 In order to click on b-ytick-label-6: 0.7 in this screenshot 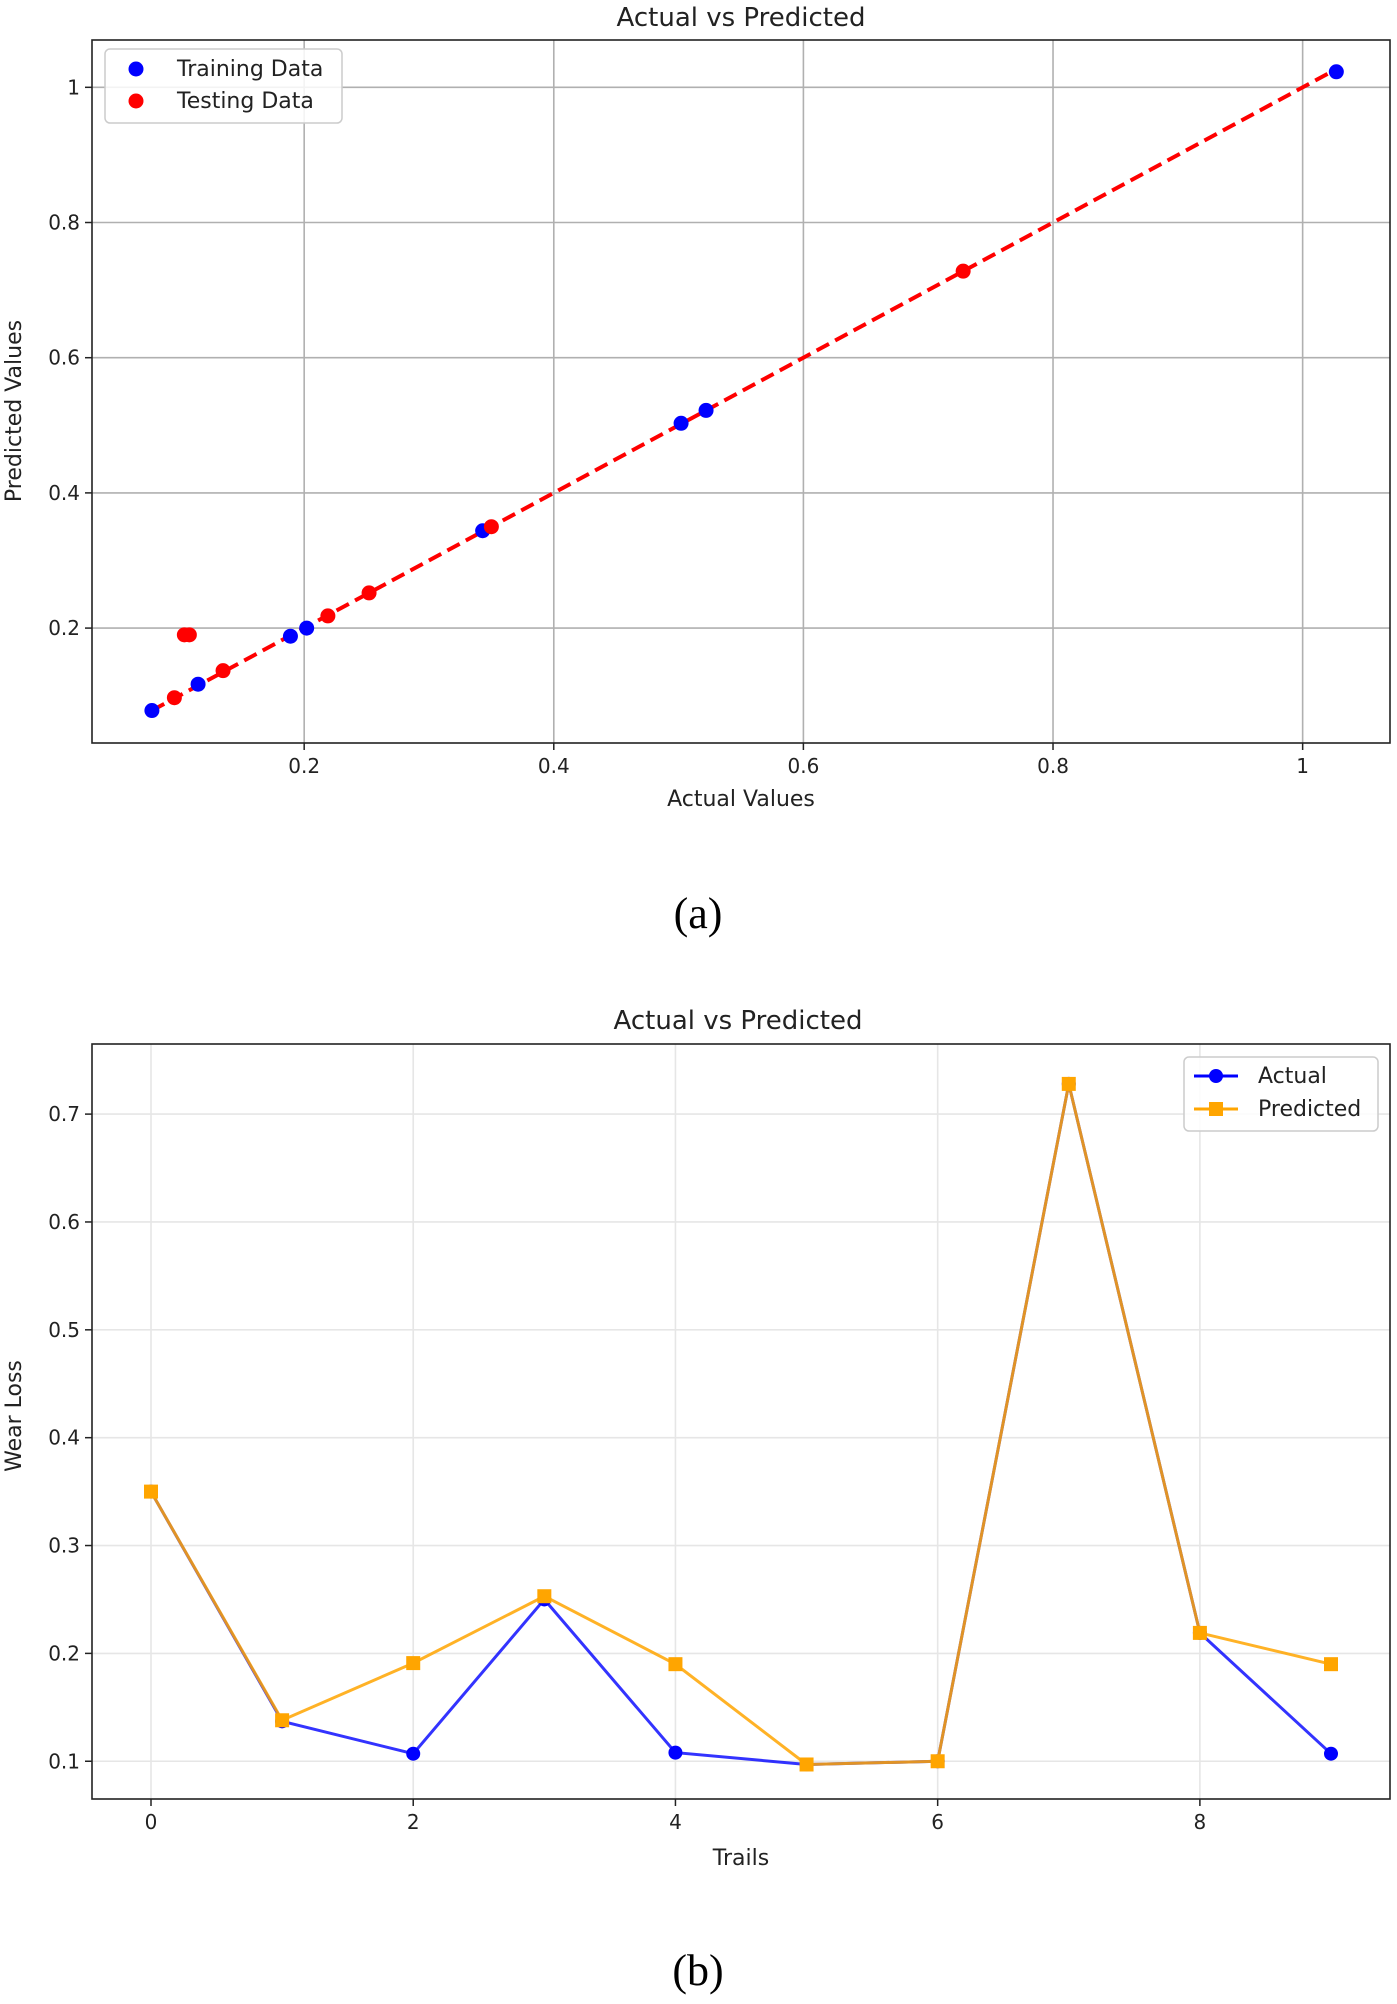, I will do `click(64, 1114)`.